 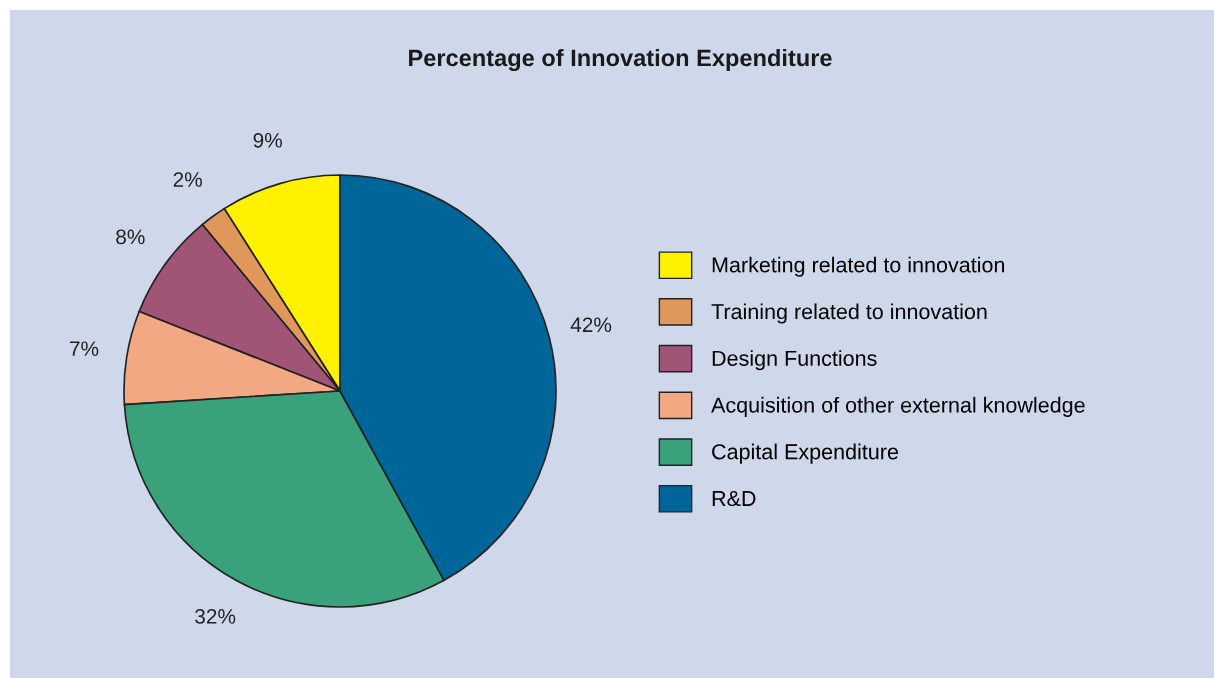 What do you see at coordinates (591, 325) in the screenshot?
I see `data-label: 42%` at bounding box center [591, 325].